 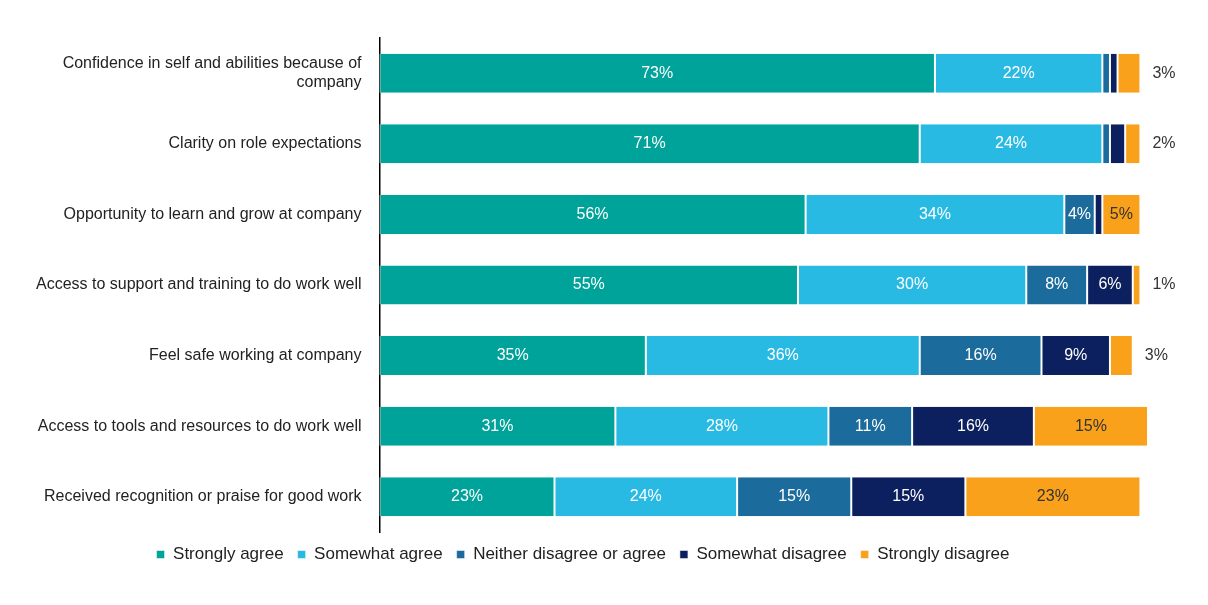 What do you see at coordinates (199, 425) in the screenshot?
I see `y-tick-label: Access to tools and resources to do work well` at bounding box center [199, 425].